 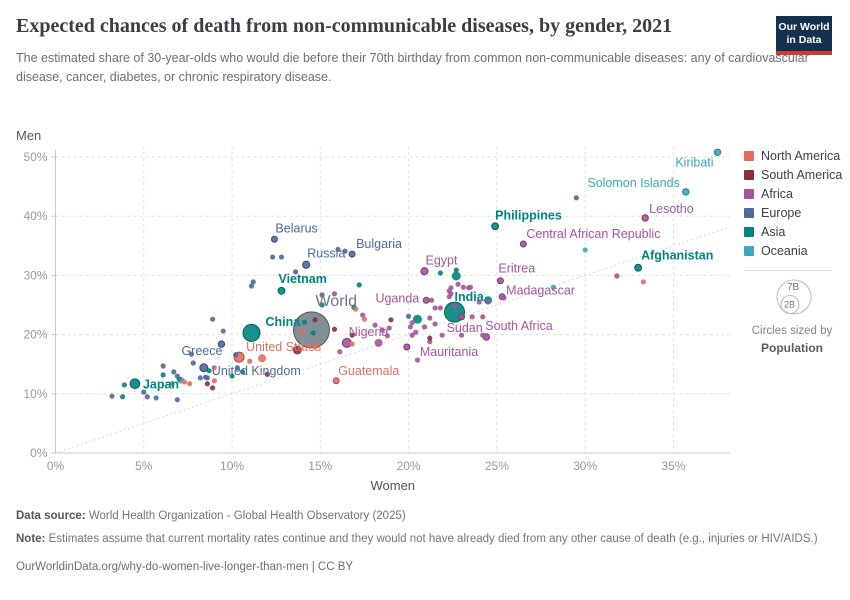 What do you see at coordinates (528, 215) in the screenshot?
I see `country-label-philippines: Philippines` at bounding box center [528, 215].